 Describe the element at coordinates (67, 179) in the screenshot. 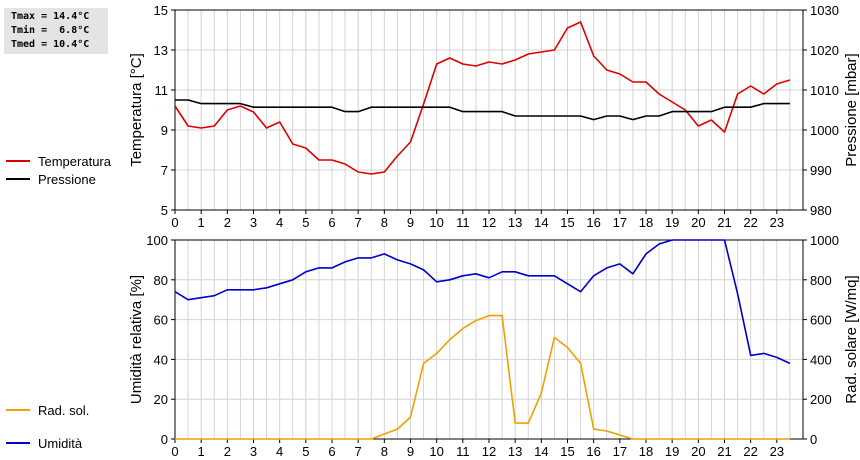

I see `legend-label-pressione: Pressione` at that location.